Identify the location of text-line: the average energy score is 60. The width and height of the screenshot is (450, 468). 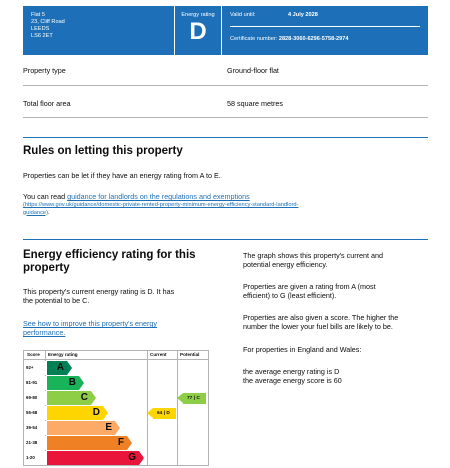
(292, 380).